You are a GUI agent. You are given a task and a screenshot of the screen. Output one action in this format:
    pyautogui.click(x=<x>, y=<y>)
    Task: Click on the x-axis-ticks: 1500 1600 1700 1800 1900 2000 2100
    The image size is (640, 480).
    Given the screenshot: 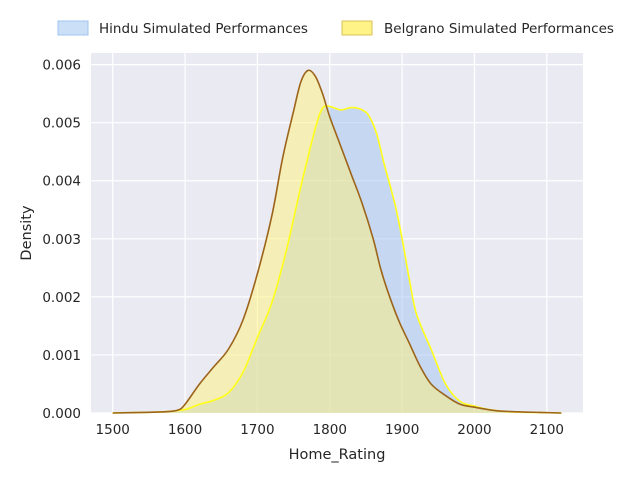 What is the action you would take?
    pyautogui.click(x=330, y=430)
    